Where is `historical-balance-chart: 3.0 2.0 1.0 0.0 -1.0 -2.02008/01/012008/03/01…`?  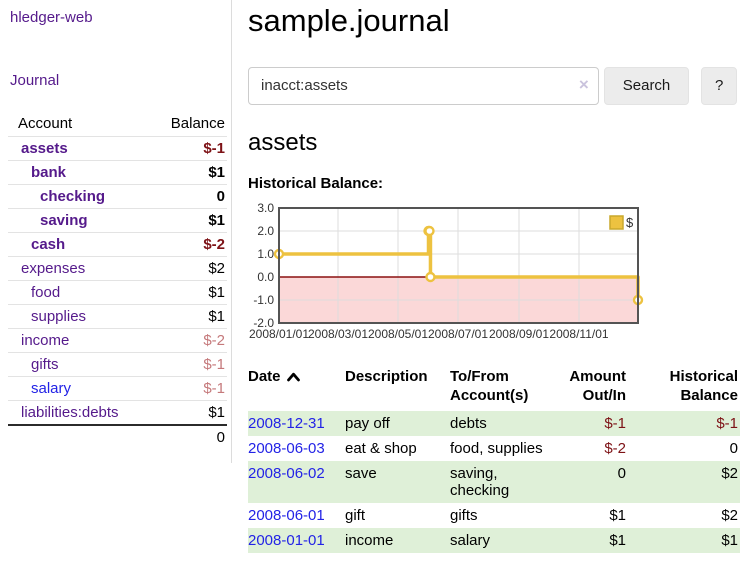
historical-balance-chart: 3.0 2.0 1.0 0.0 -1.0 -2.02008/01/012008/03/01… is located at coordinates (446, 271).